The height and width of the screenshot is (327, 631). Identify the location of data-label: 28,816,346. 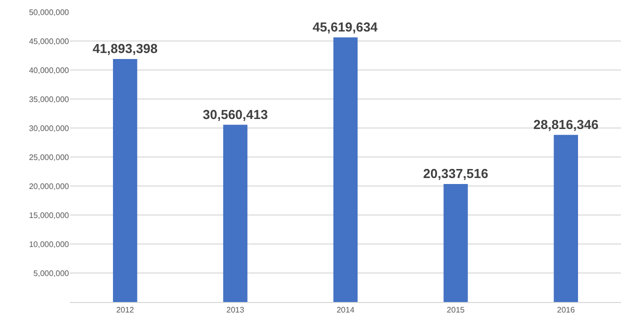
(565, 124).